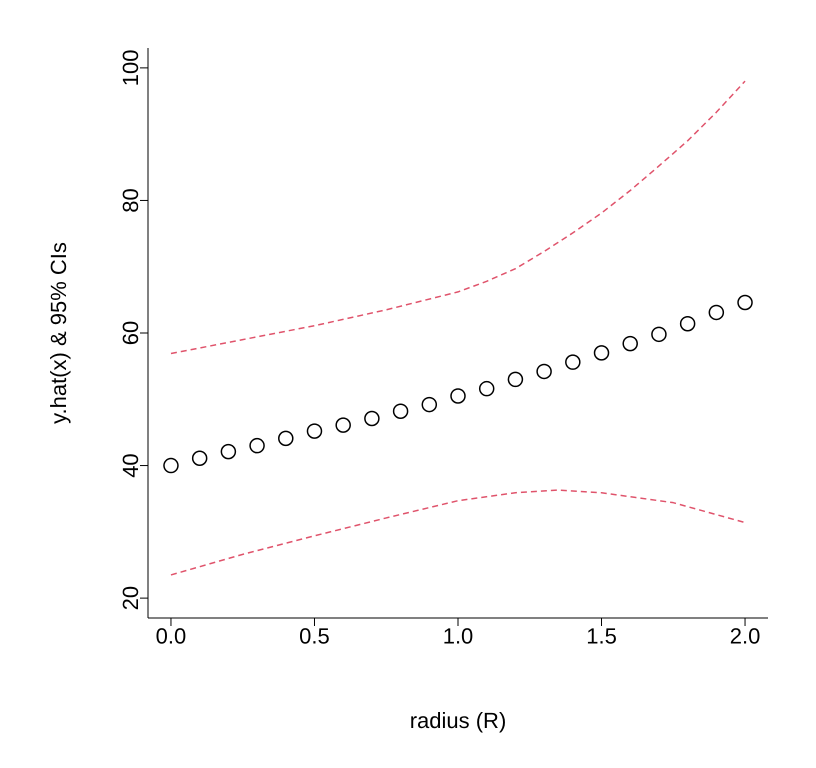 The height and width of the screenshot is (768, 816). What do you see at coordinates (171, 636) in the screenshot?
I see `x-tick-label: 0.0` at bounding box center [171, 636].